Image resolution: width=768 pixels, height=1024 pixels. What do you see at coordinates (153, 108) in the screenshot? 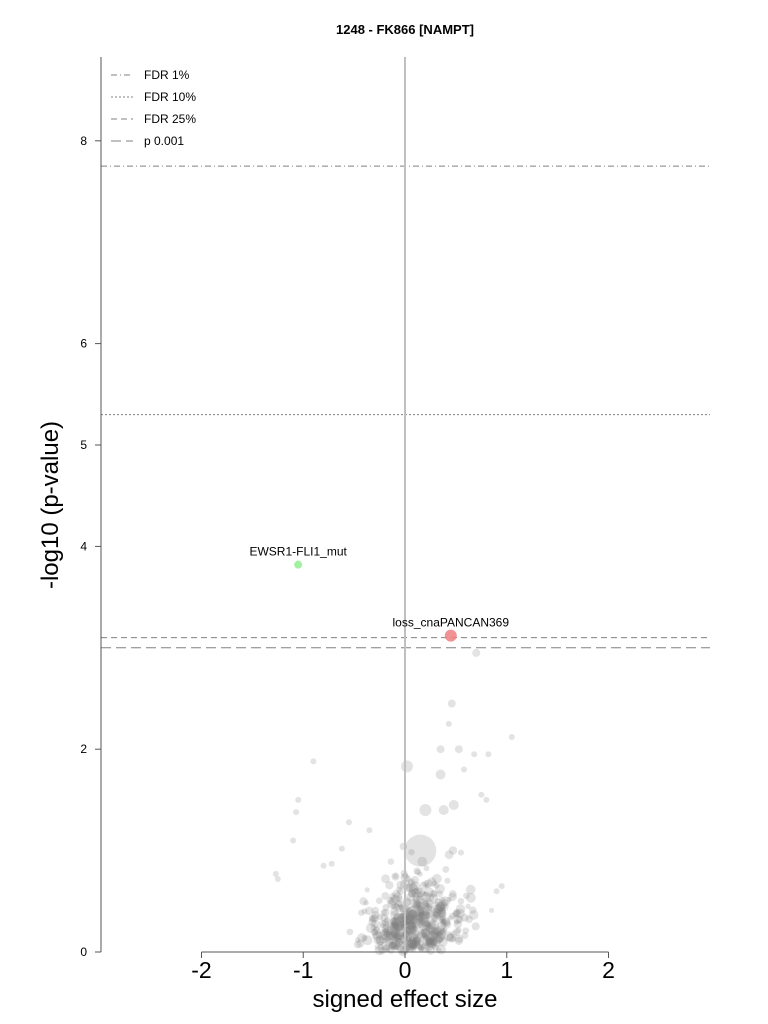
I see `legend: FDR 1% FDR 10% FDR 25% p 0.001` at bounding box center [153, 108].